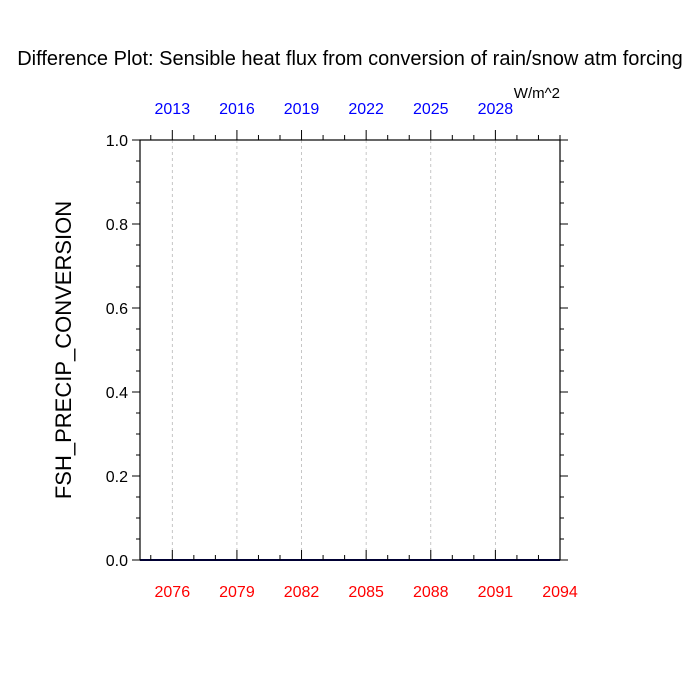 The width and height of the screenshot is (700, 700). Describe the element at coordinates (302, 109) in the screenshot. I see `x-tick-label-top: 2019` at that location.